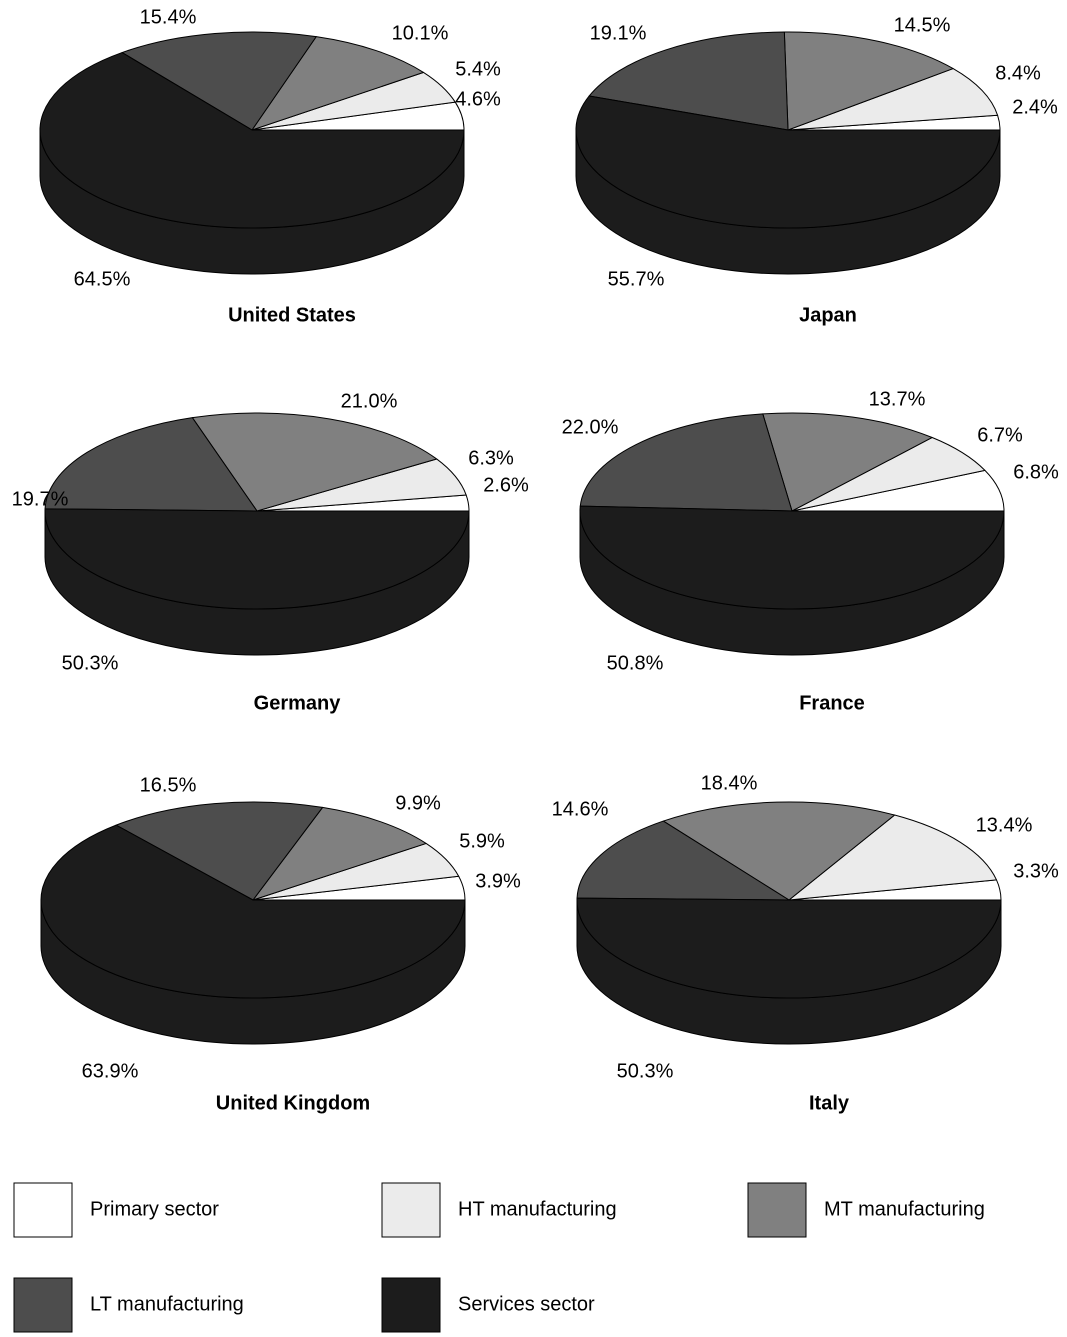 This screenshot has width=1067, height=1337. Describe the element at coordinates (832, 703) in the screenshot. I see `chart-title: France` at that location.